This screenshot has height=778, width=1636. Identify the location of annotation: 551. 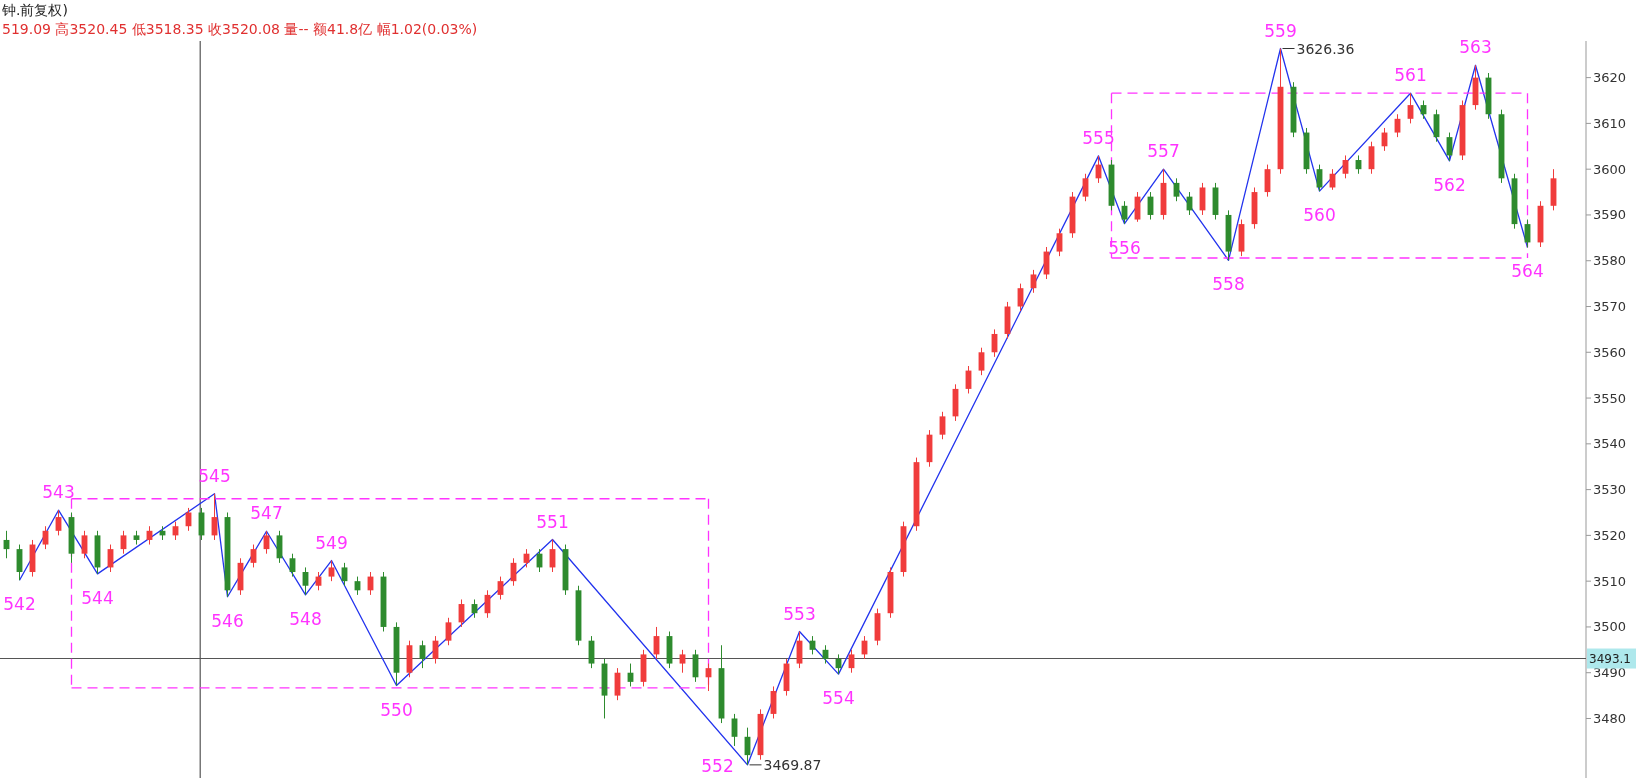
(552, 521).